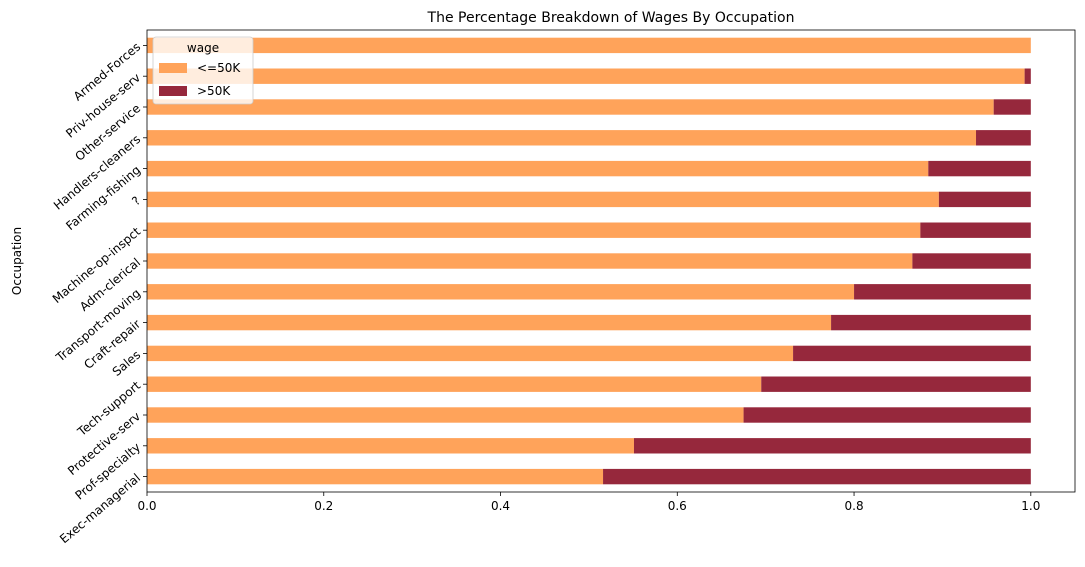 The width and height of the screenshot is (1085, 567). What do you see at coordinates (1030, 506) in the screenshot?
I see `x-tick-label: 1.0` at bounding box center [1030, 506].